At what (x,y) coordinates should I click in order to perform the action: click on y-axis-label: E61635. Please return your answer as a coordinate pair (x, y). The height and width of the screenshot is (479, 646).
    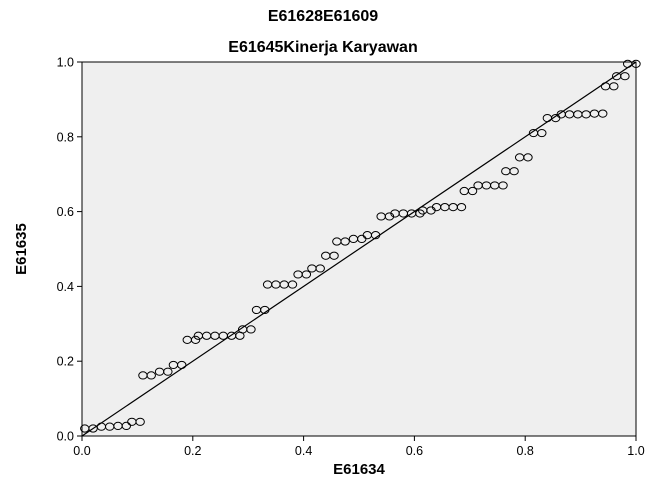
    Looking at the image, I should click on (21, 249).